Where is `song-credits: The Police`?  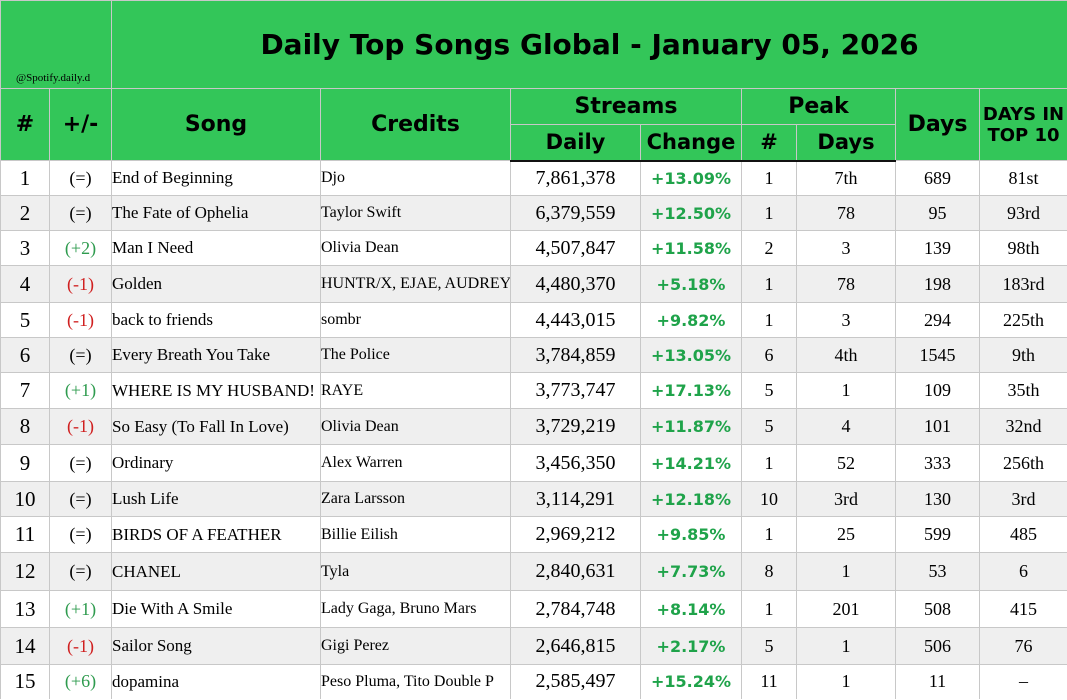 song-credits: The Police is located at coordinates (415, 355).